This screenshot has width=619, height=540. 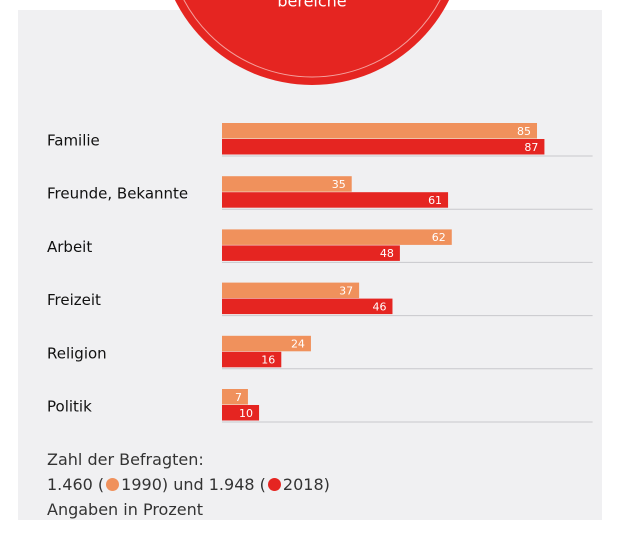 I want to click on value-label: 10, so click(x=246, y=413).